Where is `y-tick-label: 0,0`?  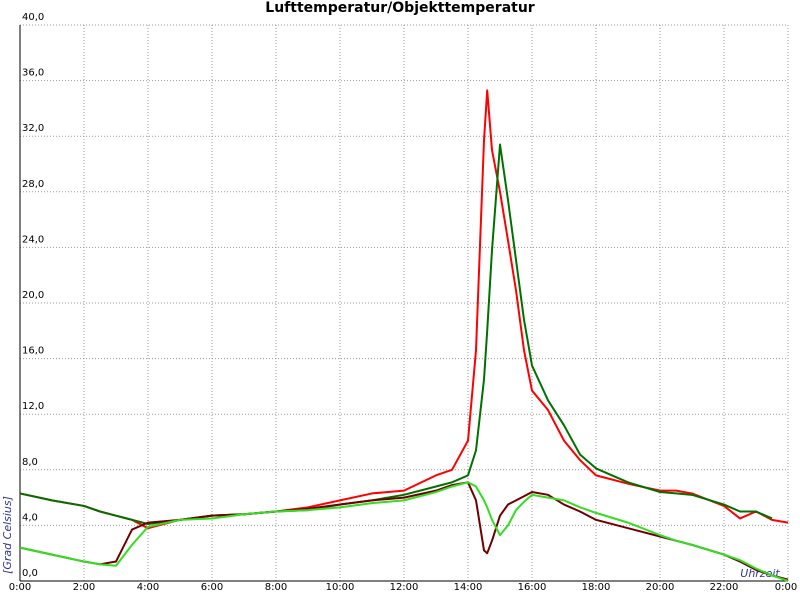
y-tick-label: 0,0 is located at coordinates (30, 573).